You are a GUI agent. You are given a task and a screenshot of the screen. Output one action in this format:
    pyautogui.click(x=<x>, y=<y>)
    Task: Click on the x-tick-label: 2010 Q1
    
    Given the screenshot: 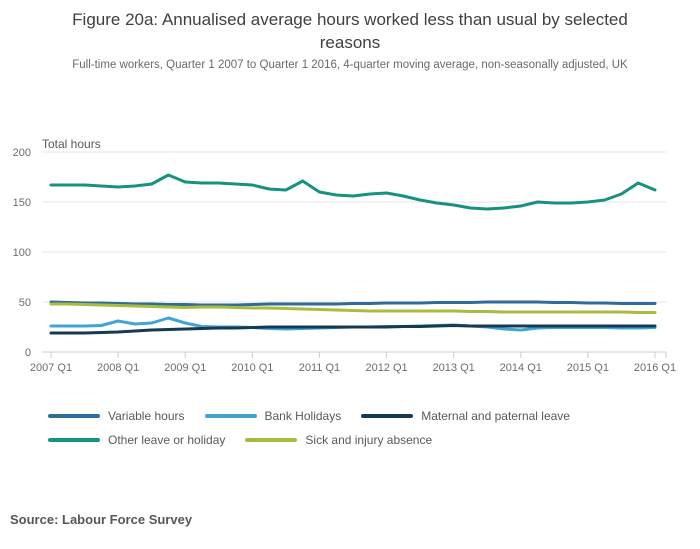 What is the action you would take?
    pyautogui.click(x=252, y=368)
    